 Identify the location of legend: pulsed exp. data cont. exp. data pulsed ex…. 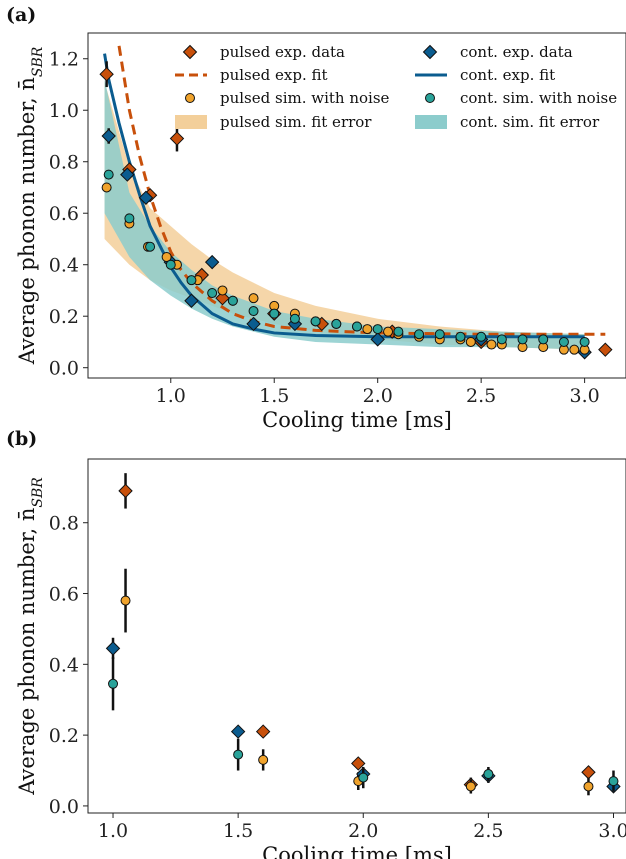
(396, 87).